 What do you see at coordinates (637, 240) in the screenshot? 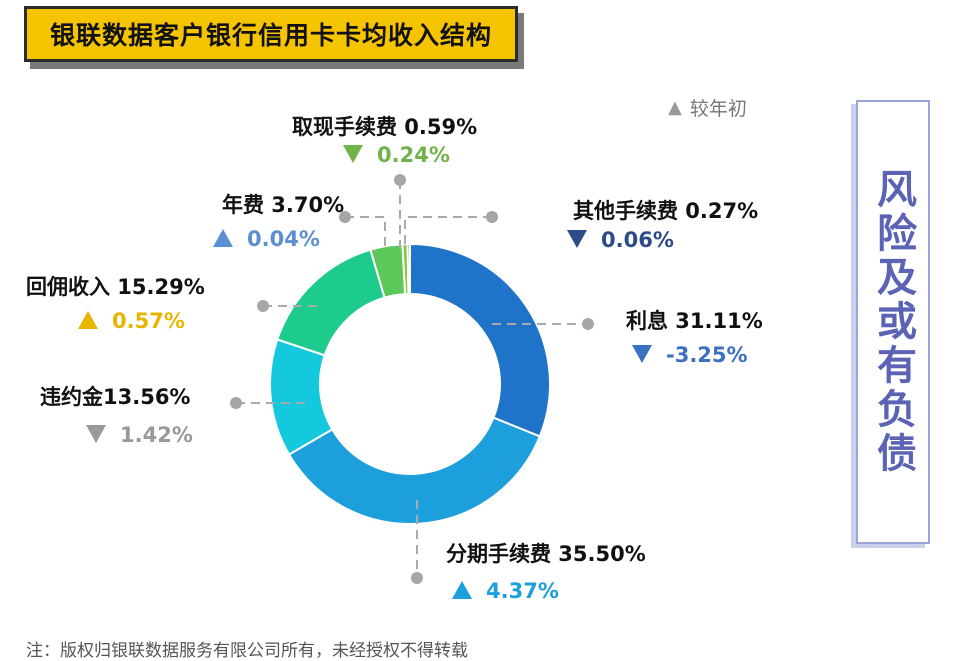
I see `slice-change-6: 0.06%` at bounding box center [637, 240].